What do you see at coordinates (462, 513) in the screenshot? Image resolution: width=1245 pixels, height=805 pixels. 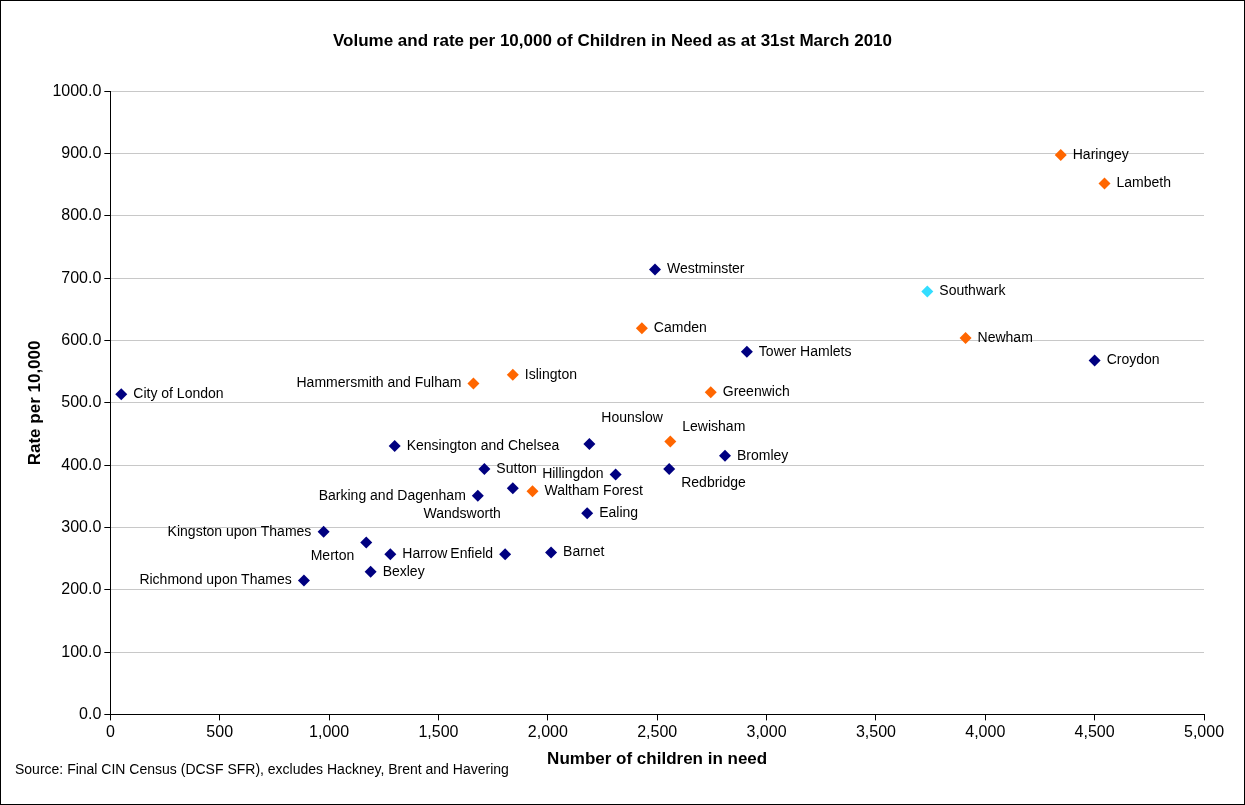 I see `annotation: Wandsworth` at bounding box center [462, 513].